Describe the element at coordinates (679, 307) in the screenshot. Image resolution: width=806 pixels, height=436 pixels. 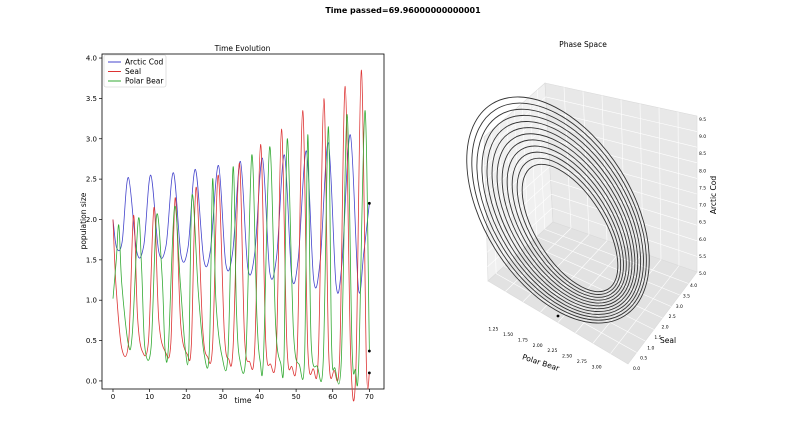
I see `seal-tick-label: 3.0` at that location.